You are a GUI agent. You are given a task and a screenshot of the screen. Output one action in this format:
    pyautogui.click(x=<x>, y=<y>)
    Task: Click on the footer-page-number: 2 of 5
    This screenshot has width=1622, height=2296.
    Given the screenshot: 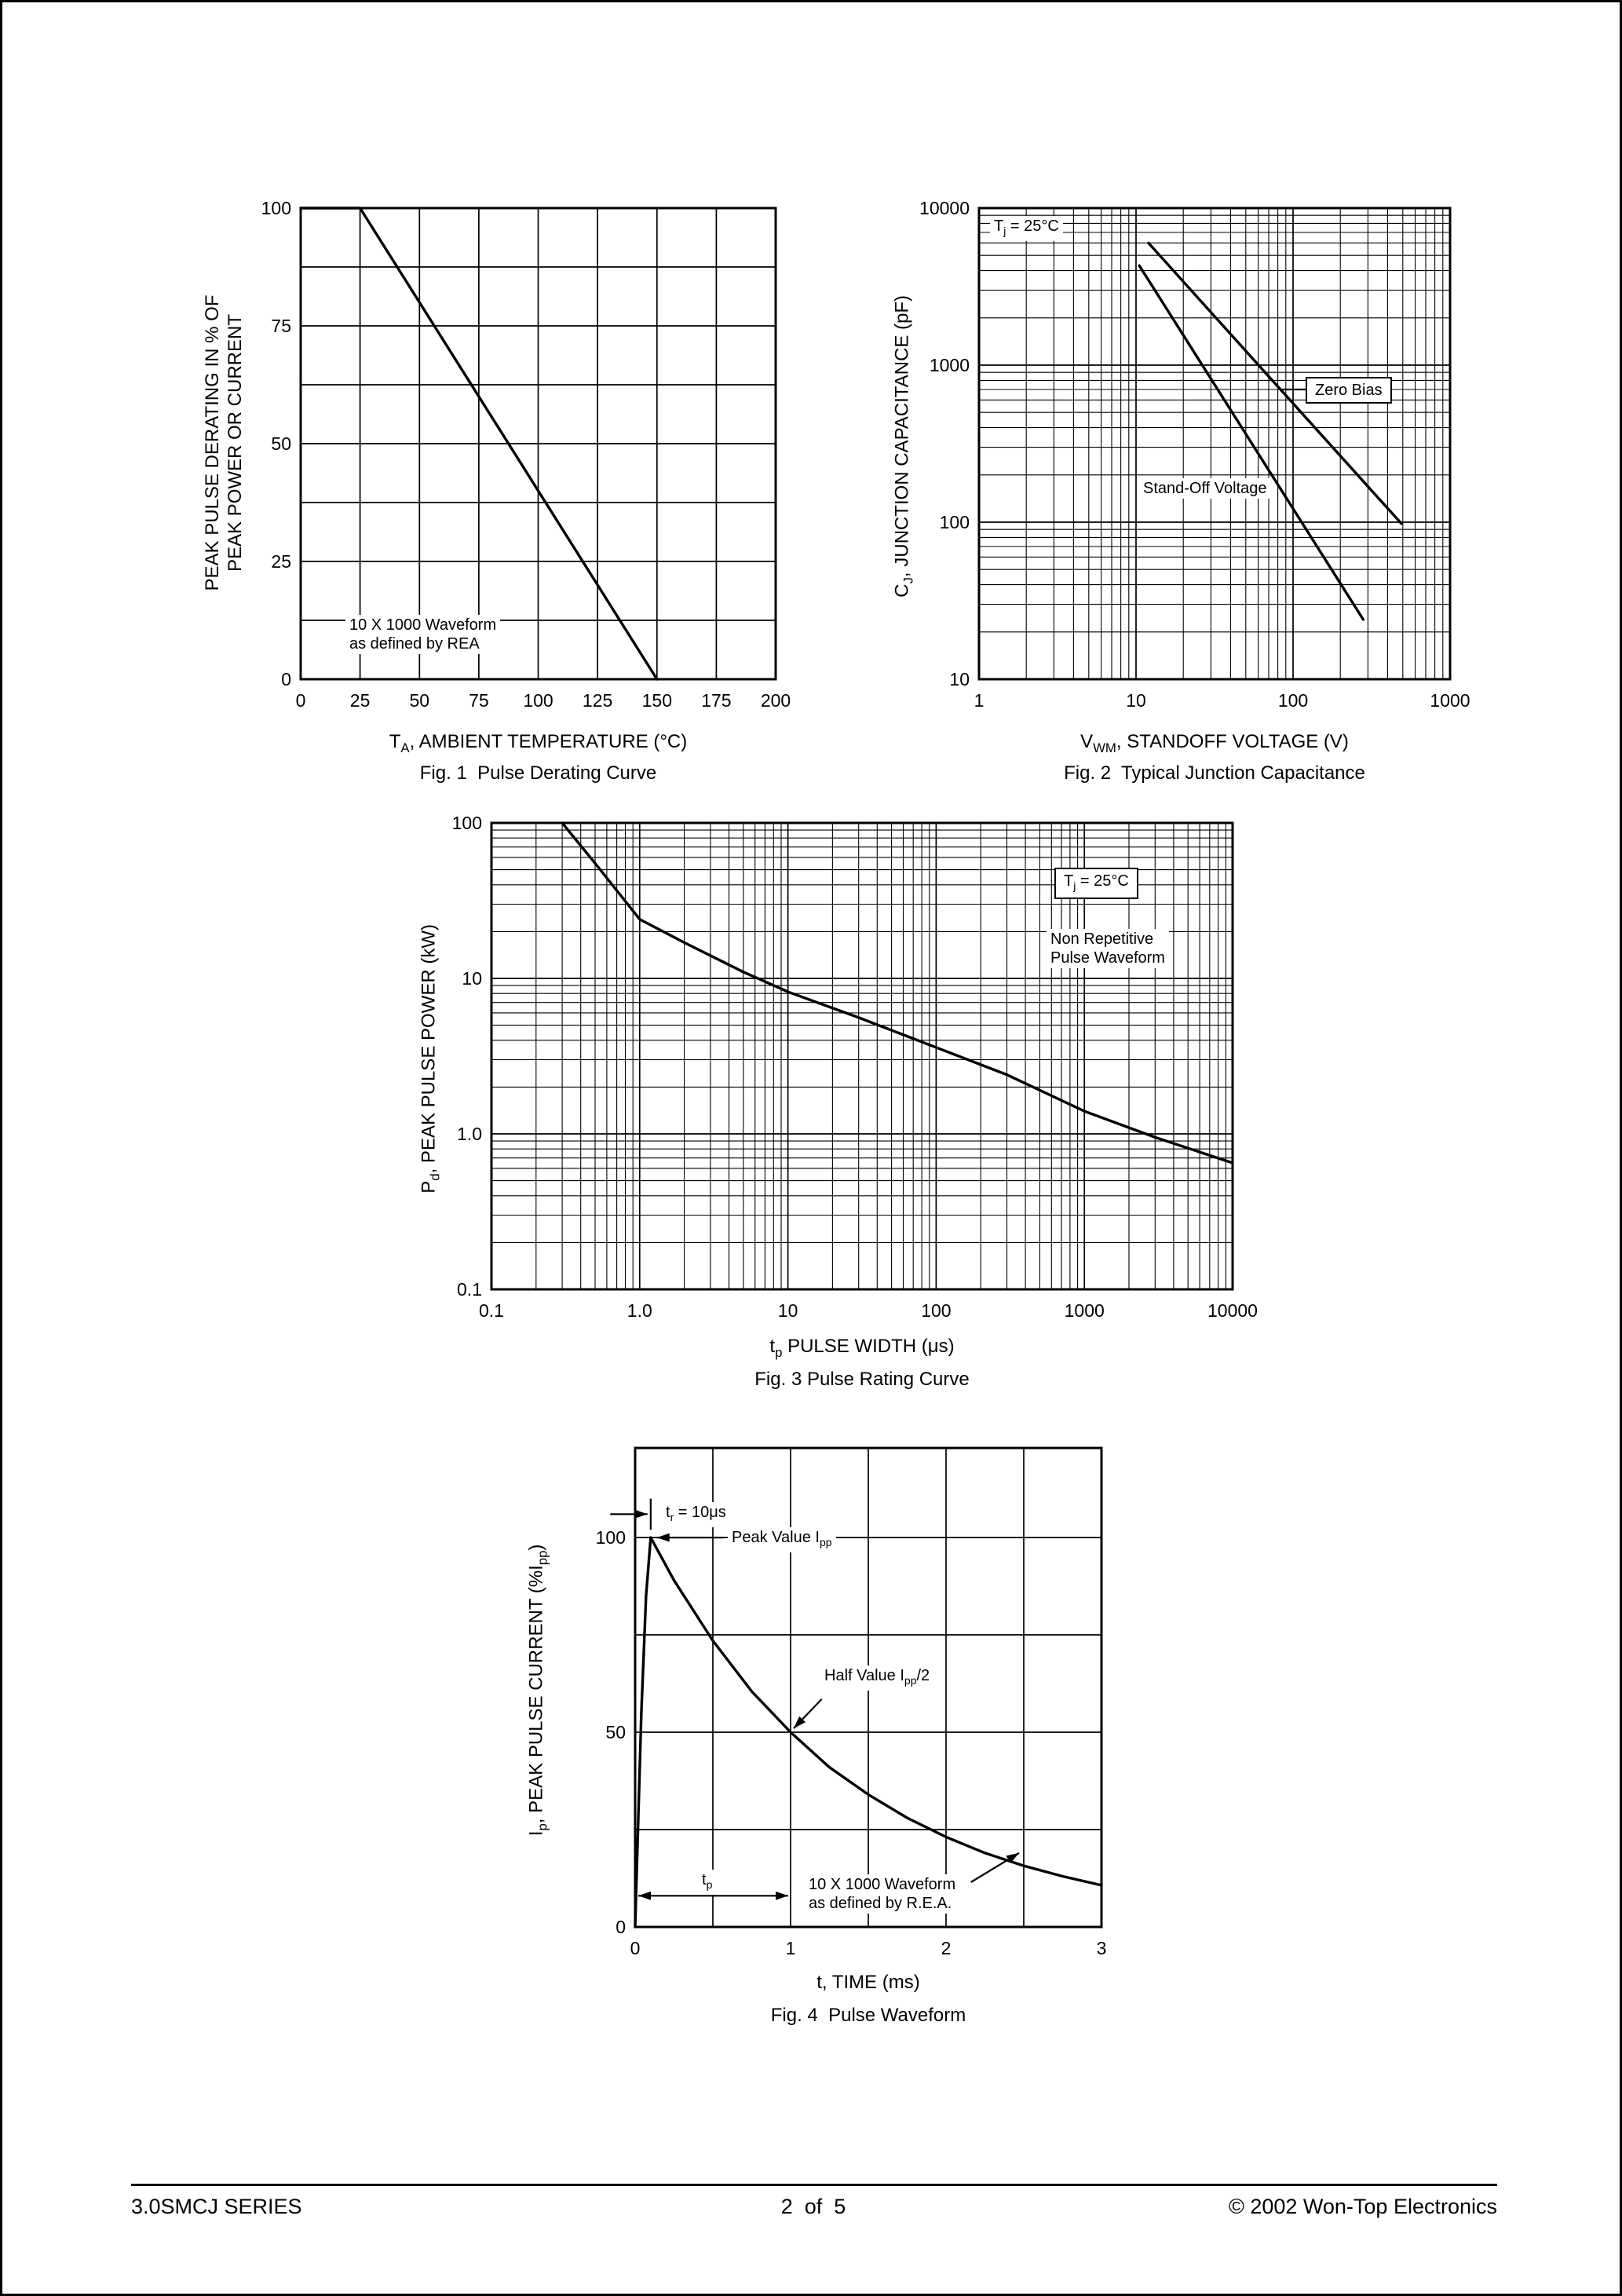 What is the action you would take?
    pyautogui.click(x=813, y=2207)
    